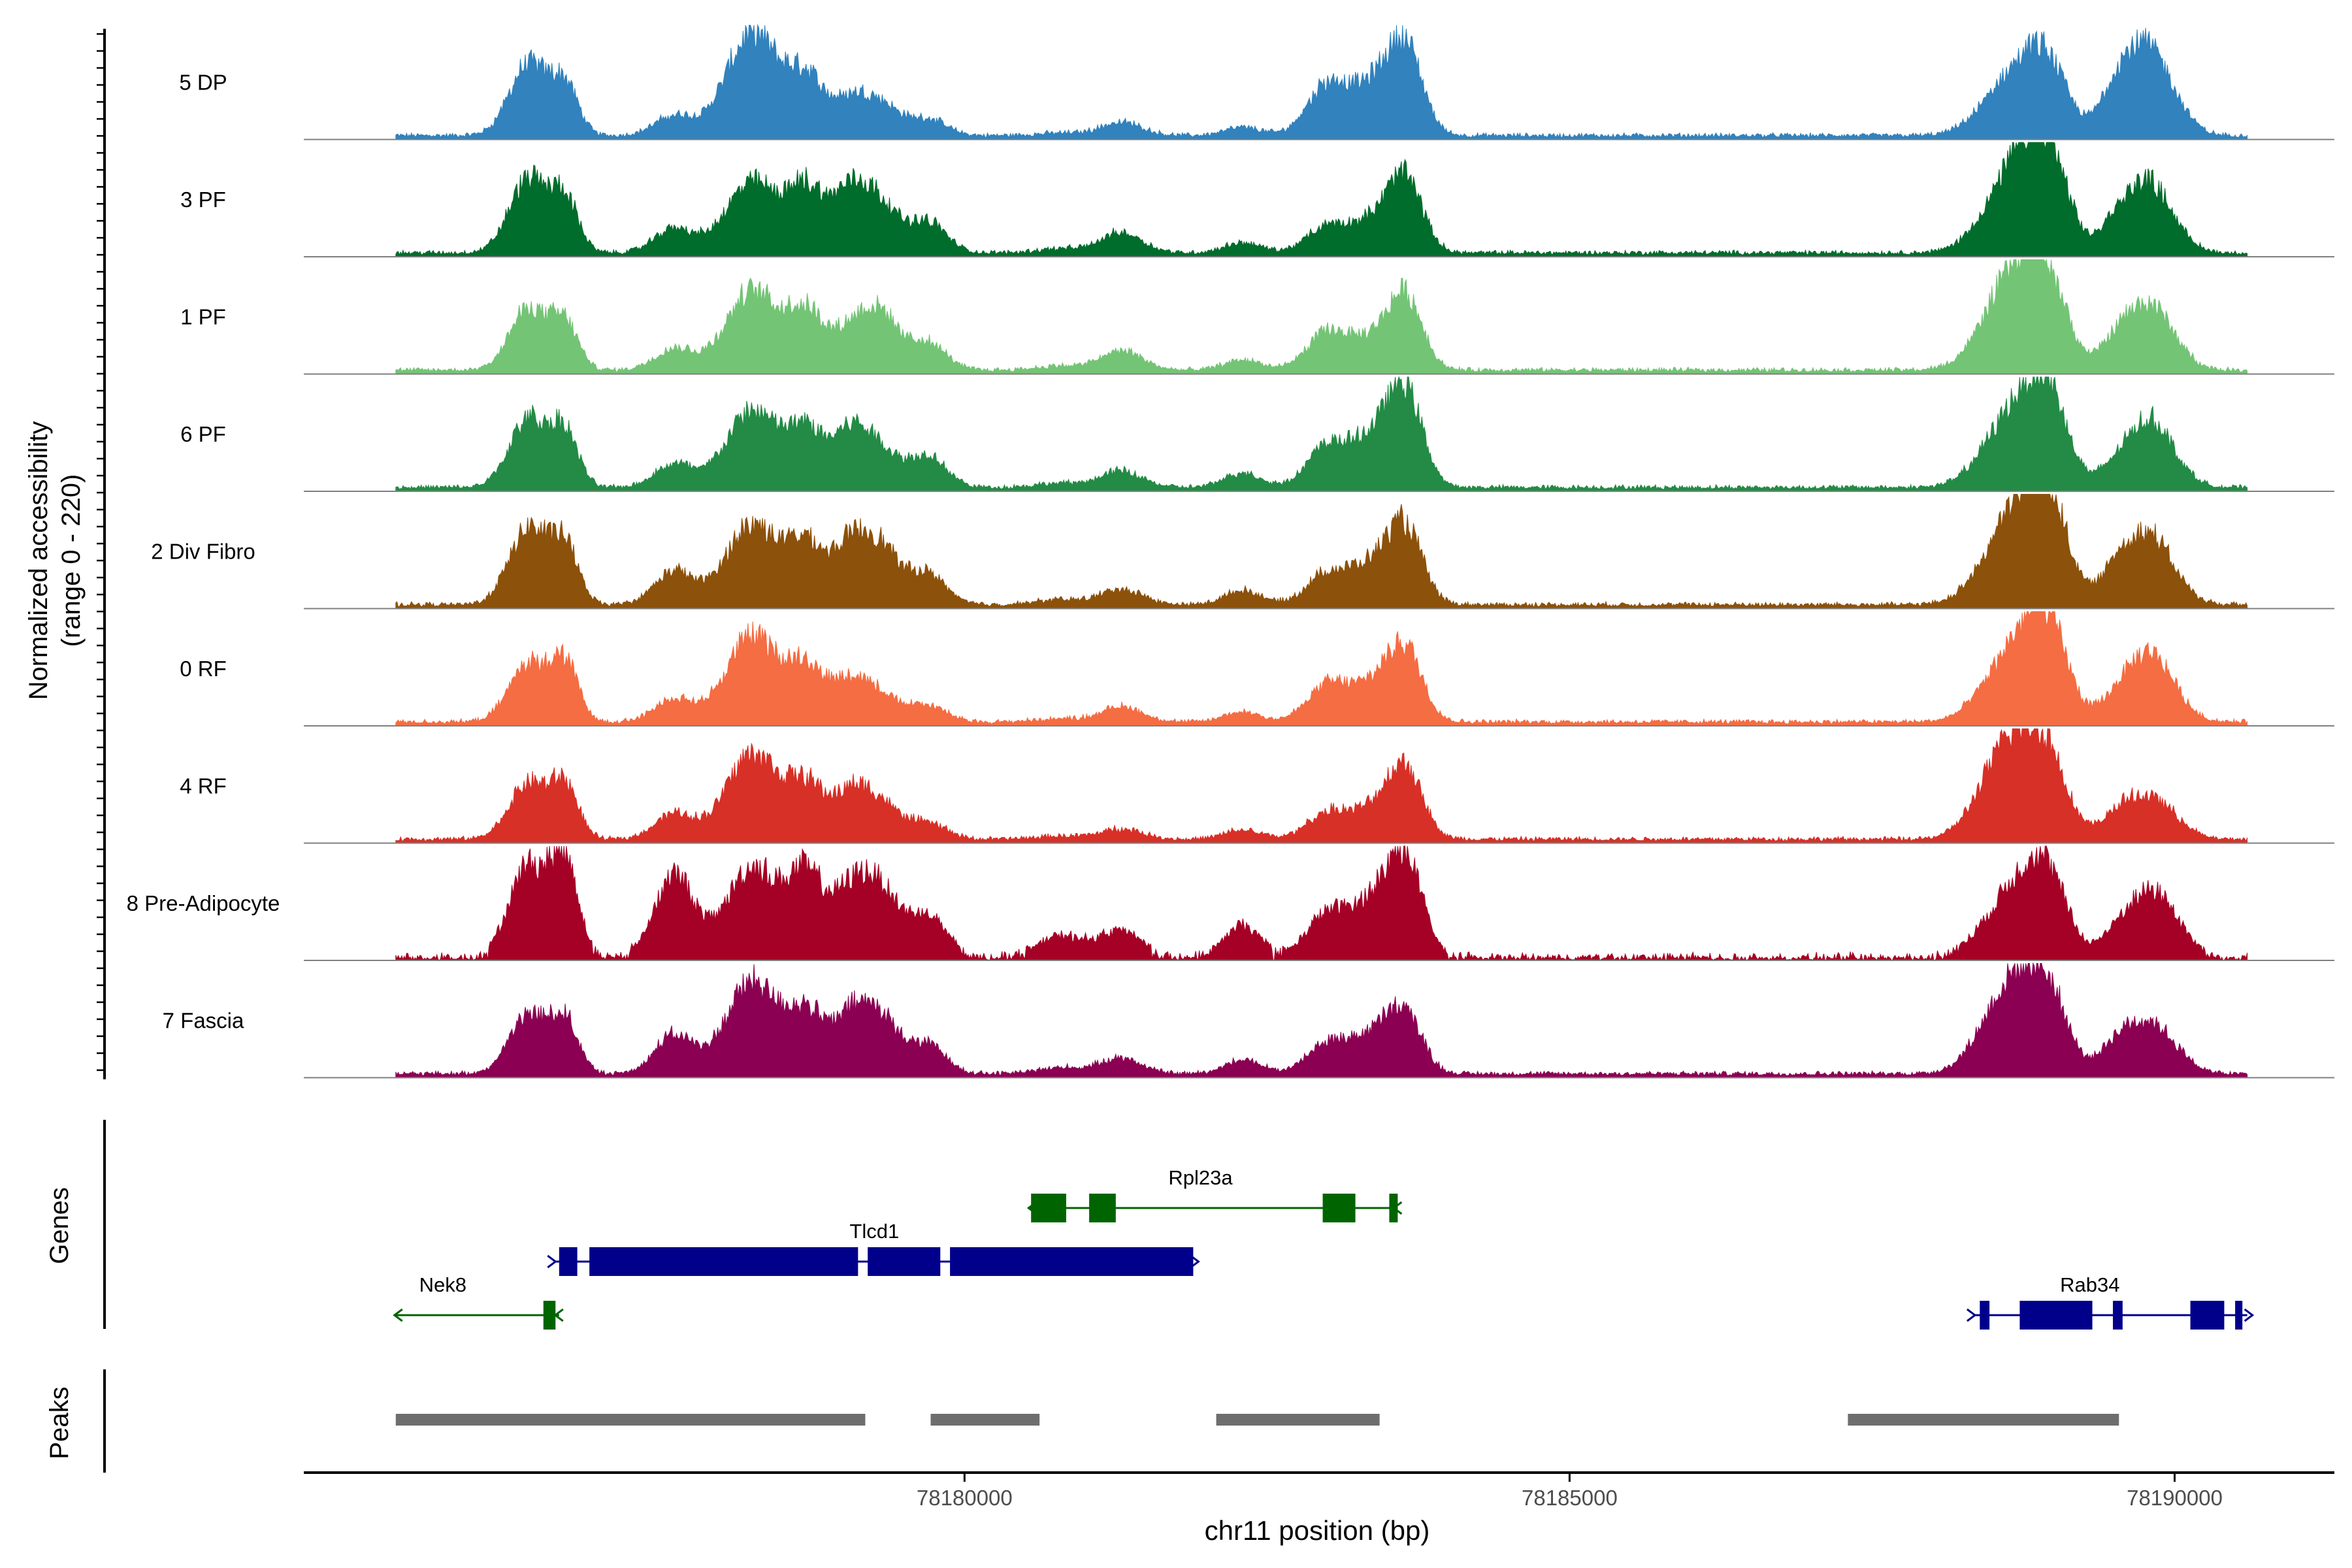 The width and height of the screenshot is (2352, 1568). I want to click on track-8-pre-adipocyte: 8 Pre-Adipocyte, so click(1230, 903).